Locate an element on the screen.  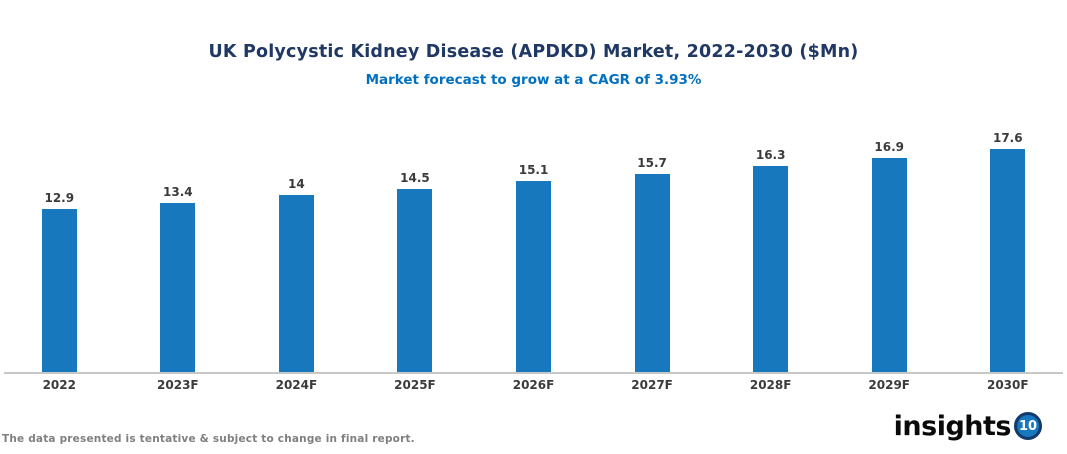
bar-value-label: 14.5 is located at coordinates (415, 177).